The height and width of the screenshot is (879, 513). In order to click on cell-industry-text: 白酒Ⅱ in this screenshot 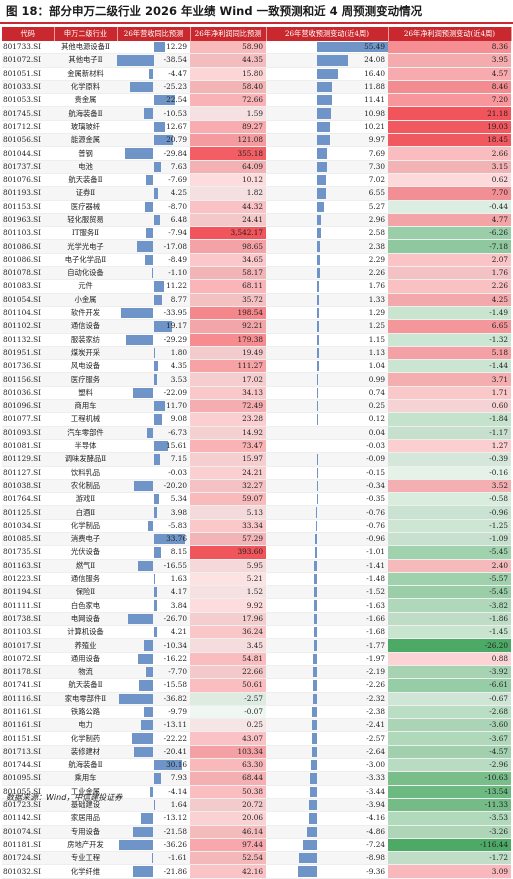, I will do `click(86, 512)`.